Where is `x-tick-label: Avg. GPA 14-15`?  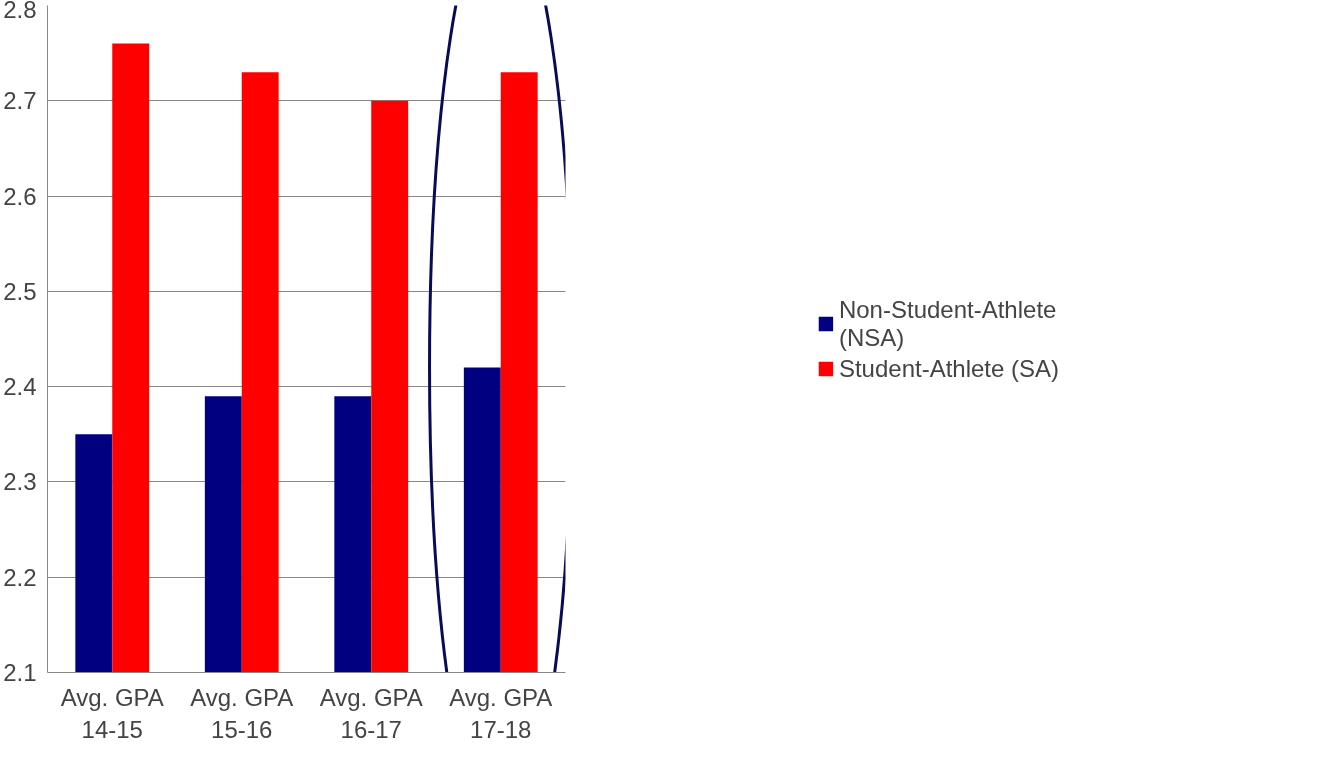
x-tick-label: Avg. GPA 14-15 is located at coordinates (112, 713).